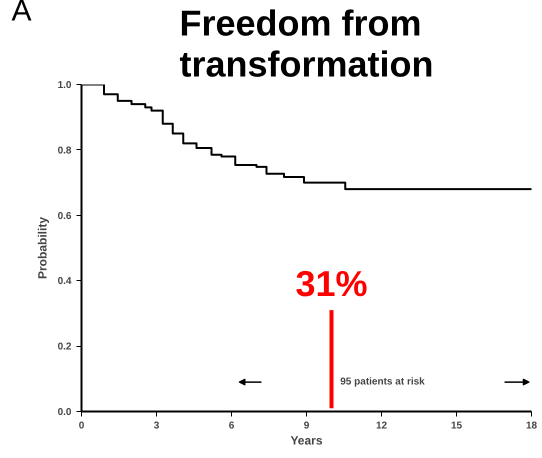 The width and height of the screenshot is (542, 458). What do you see at coordinates (307, 426) in the screenshot?
I see `x-tick-label: 9` at bounding box center [307, 426].